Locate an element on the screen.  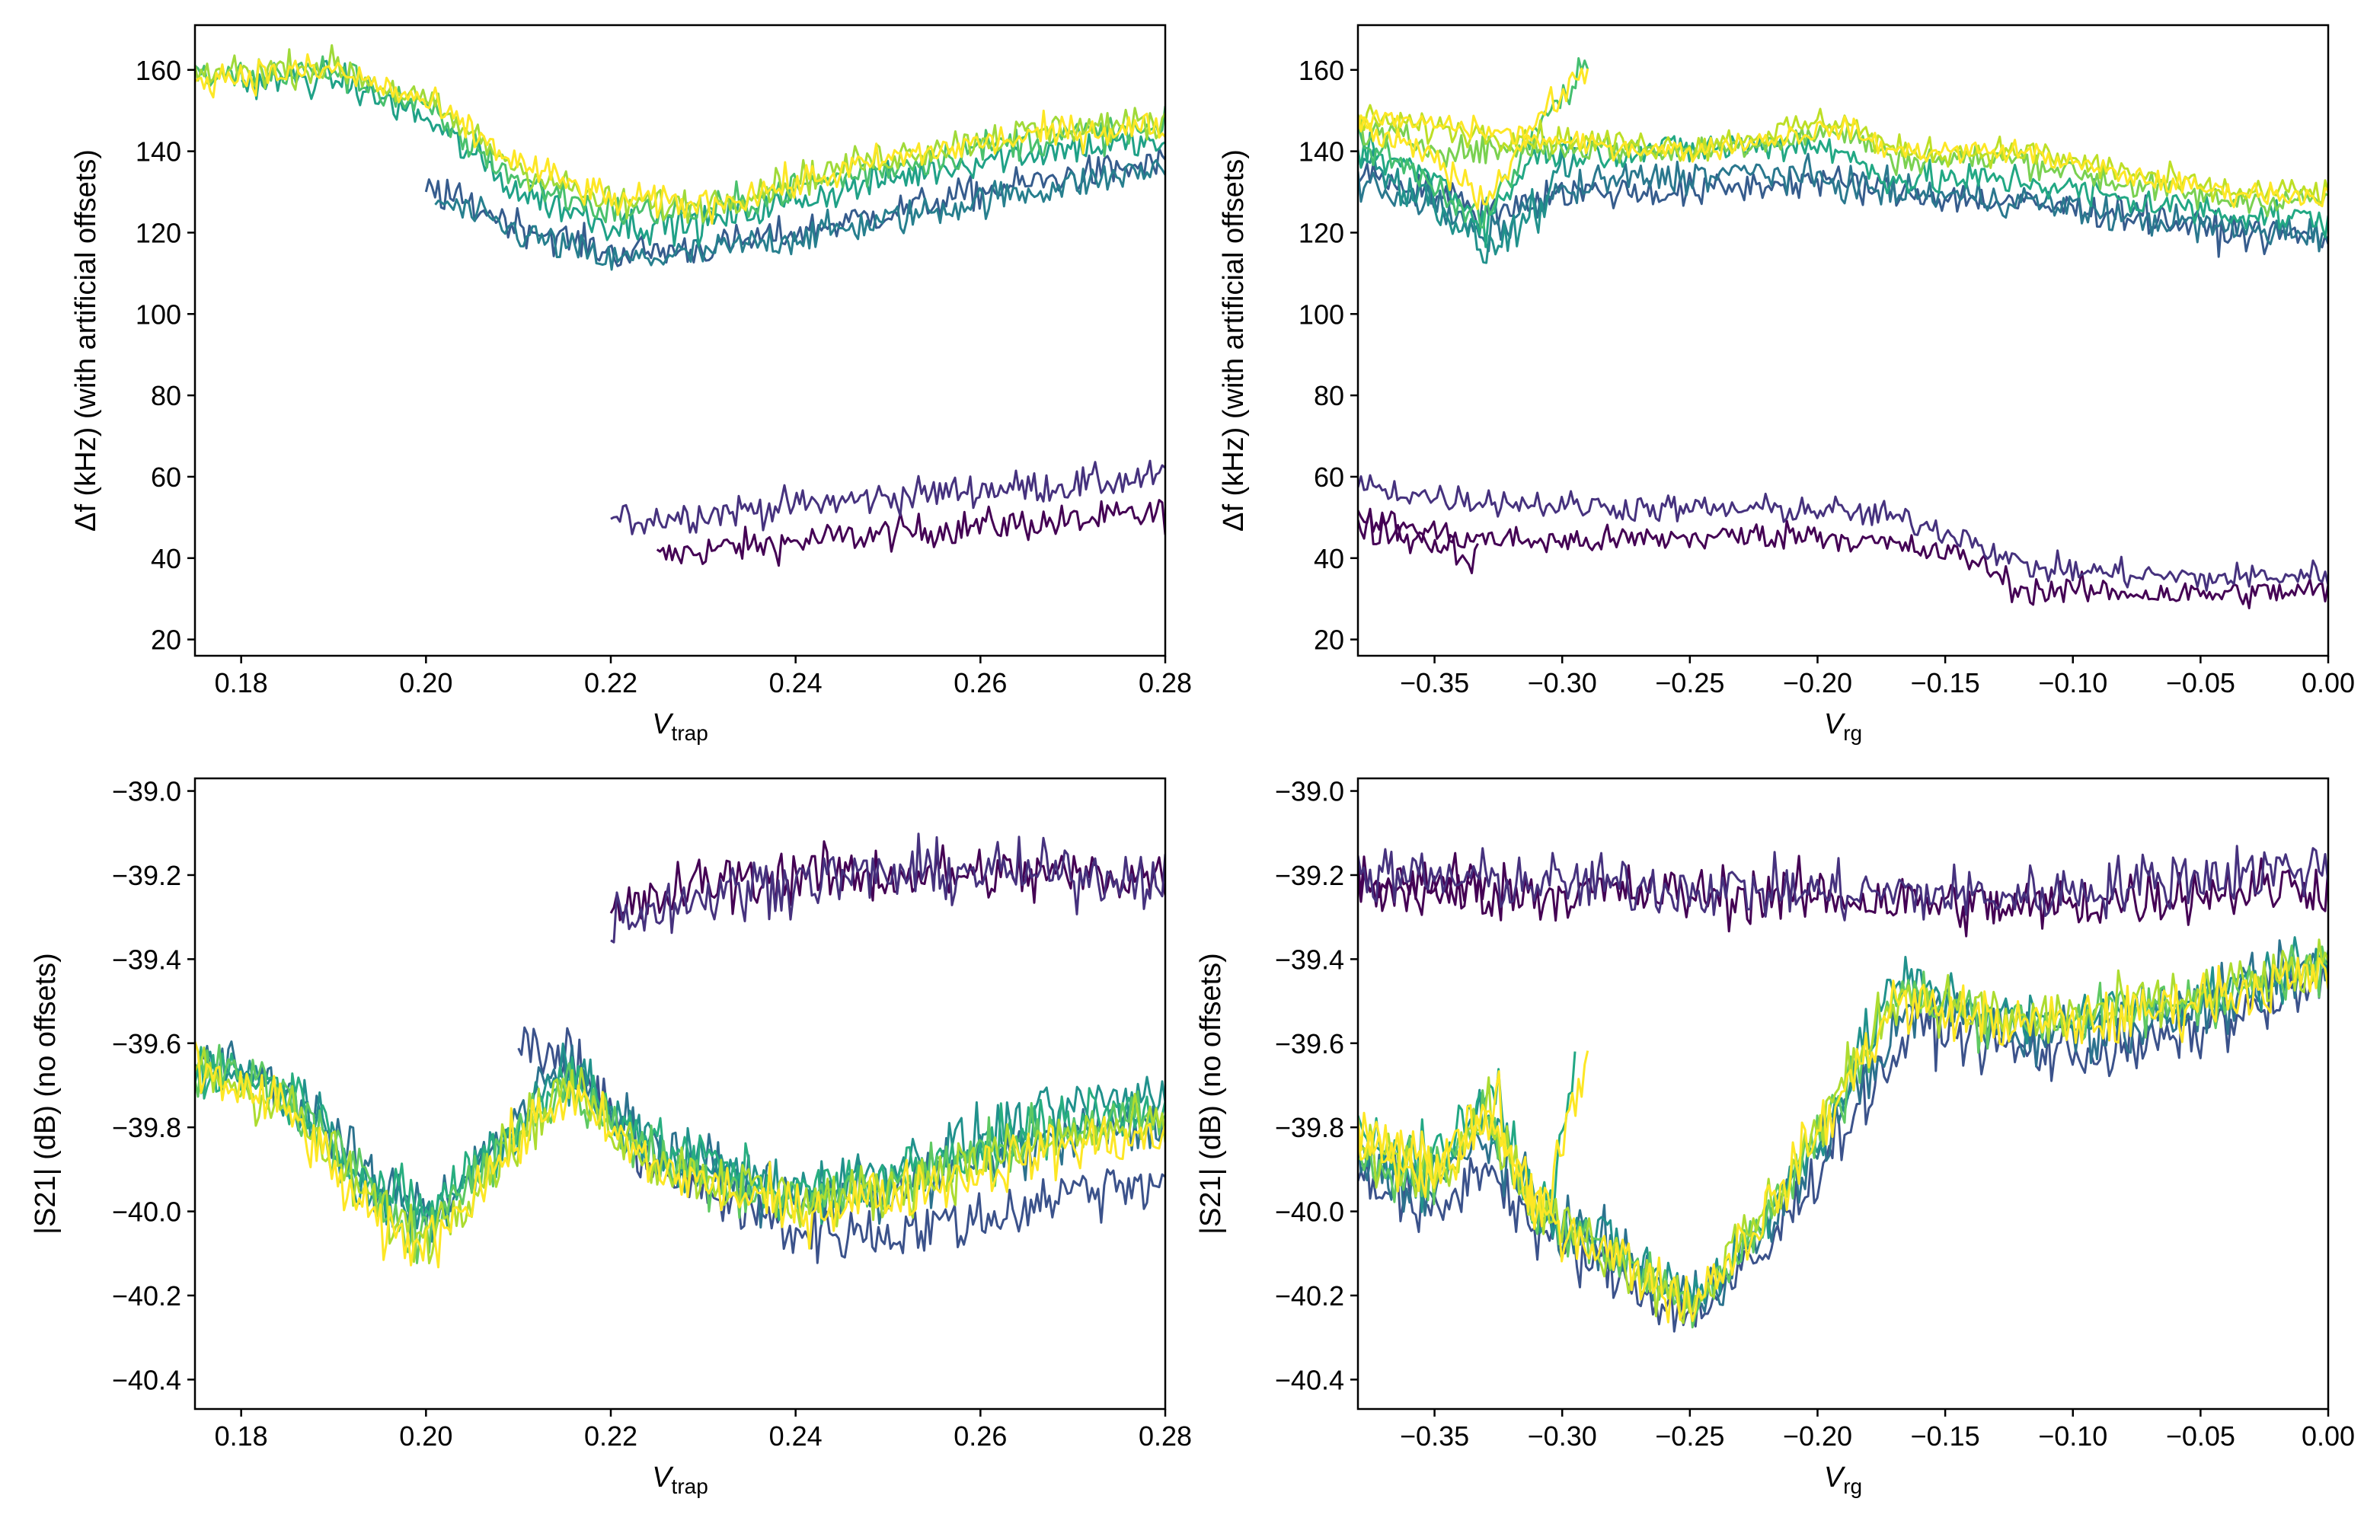
y-tick-label: 160 is located at coordinates (1321, 70).